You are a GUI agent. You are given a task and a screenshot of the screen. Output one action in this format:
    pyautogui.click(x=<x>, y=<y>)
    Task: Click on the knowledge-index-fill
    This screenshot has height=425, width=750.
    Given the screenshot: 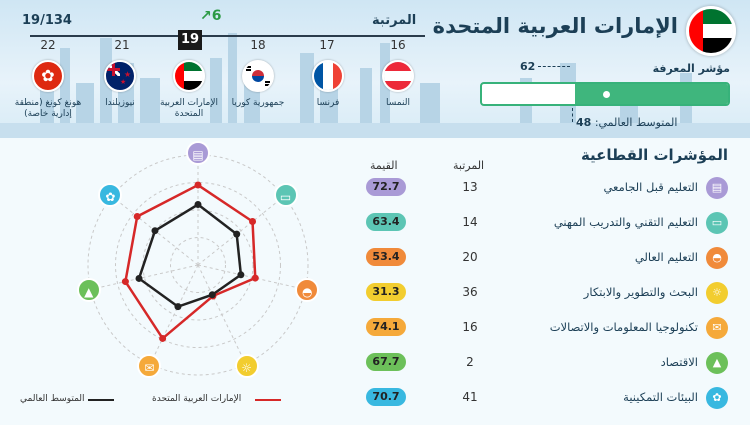 What is the action you would take?
    pyautogui.click(x=651, y=94)
    